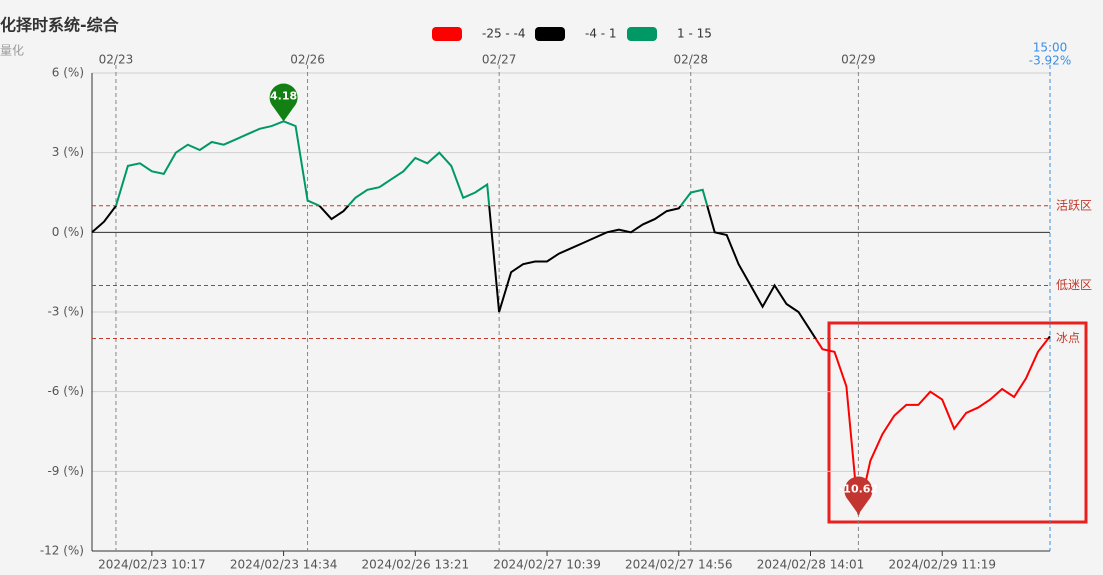 The height and width of the screenshot is (575, 1103). What do you see at coordinates (60, 25) in the screenshot?
I see `chart-title: 化择时系统-综合` at bounding box center [60, 25].